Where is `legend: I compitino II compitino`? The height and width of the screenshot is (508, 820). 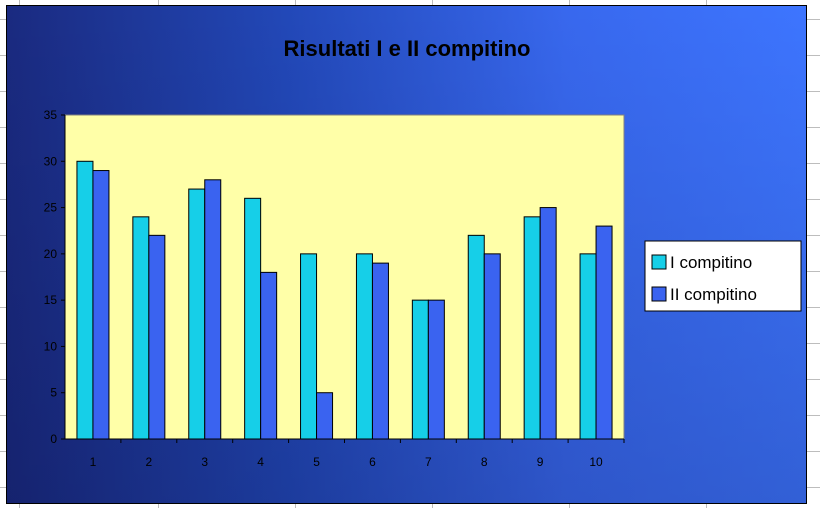
legend: I compitino II compitino is located at coordinates (723, 276).